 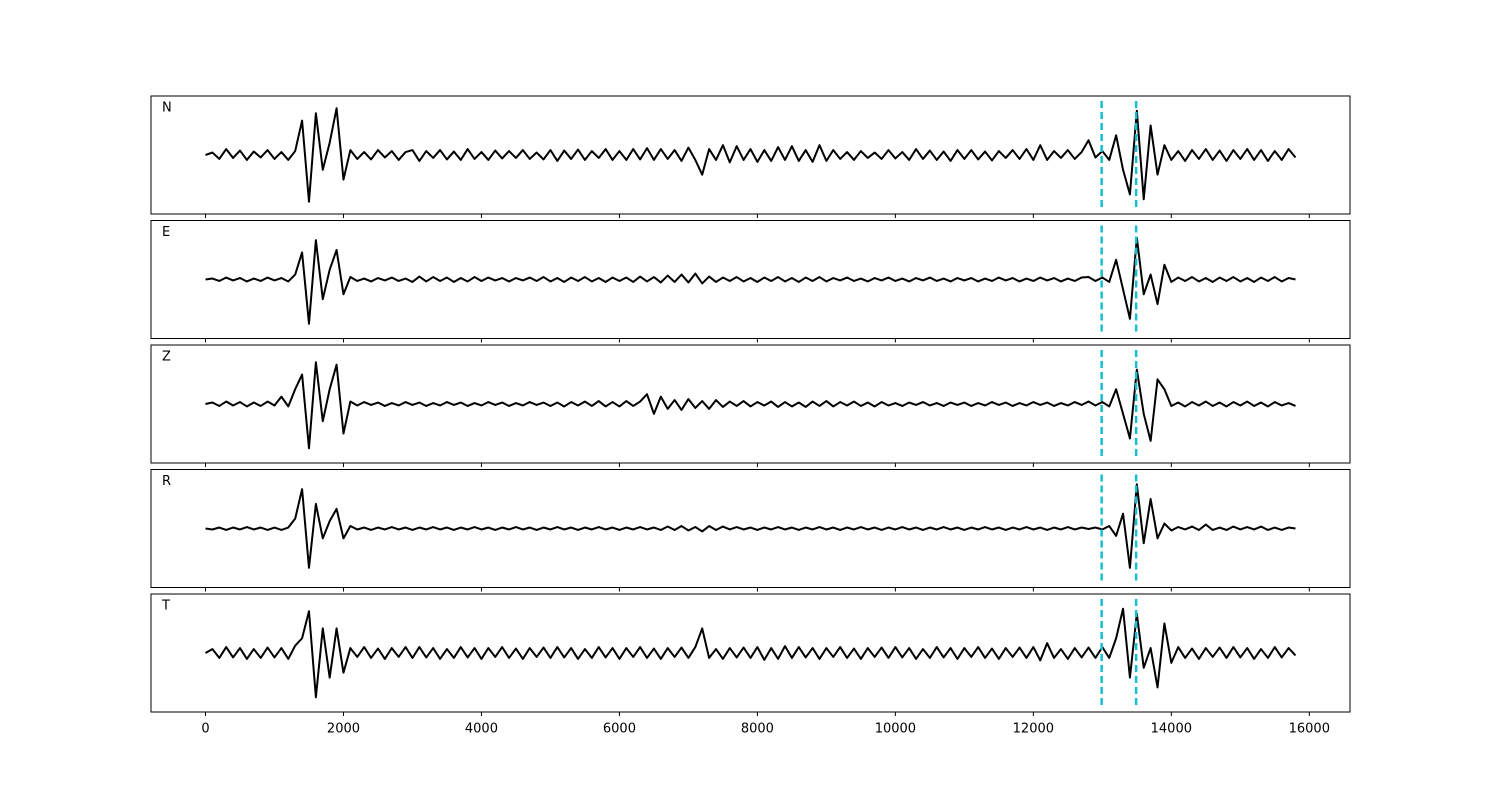 I want to click on x-tick-label: 2000, so click(x=343, y=729).